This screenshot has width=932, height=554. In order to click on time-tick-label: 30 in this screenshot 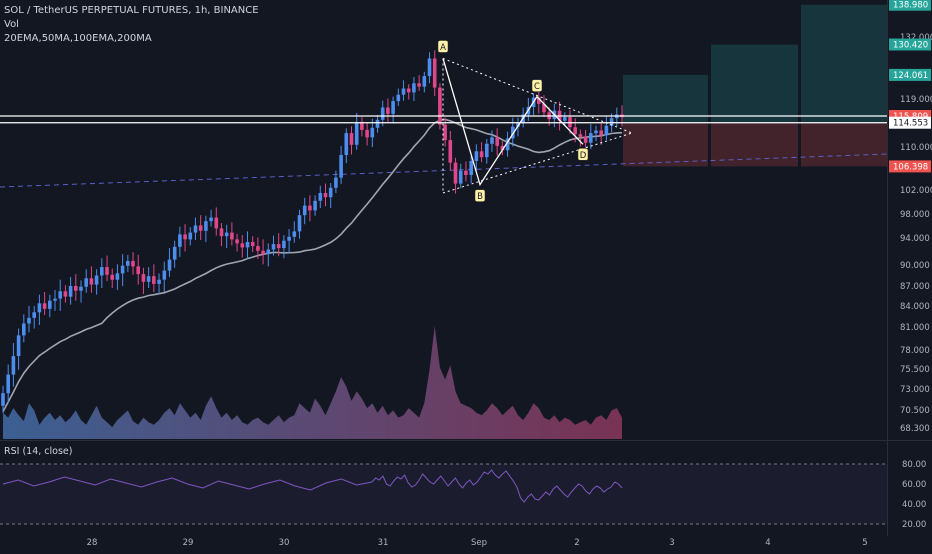, I will do `click(284, 543)`.